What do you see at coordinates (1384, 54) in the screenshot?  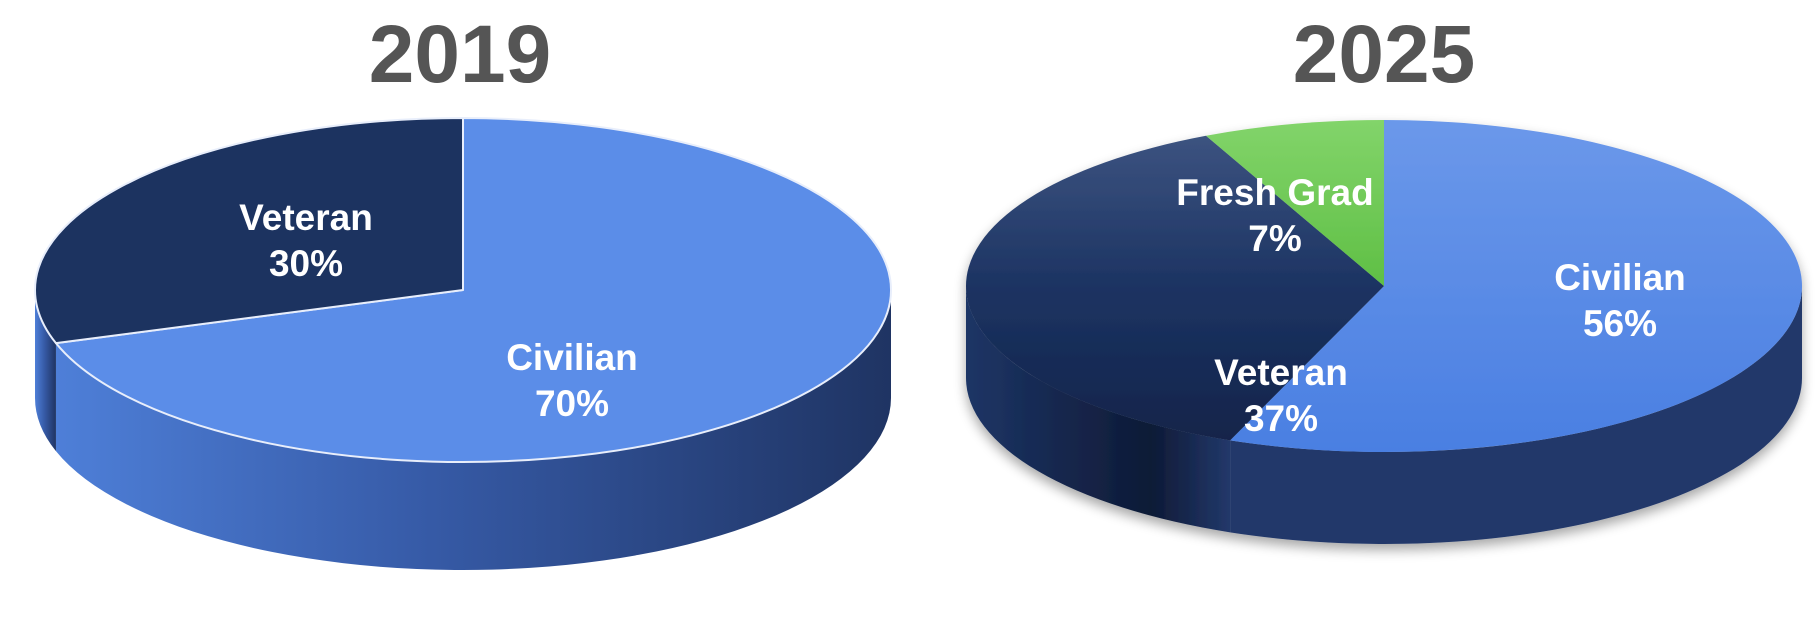 I see `chart-title: 2025` at bounding box center [1384, 54].